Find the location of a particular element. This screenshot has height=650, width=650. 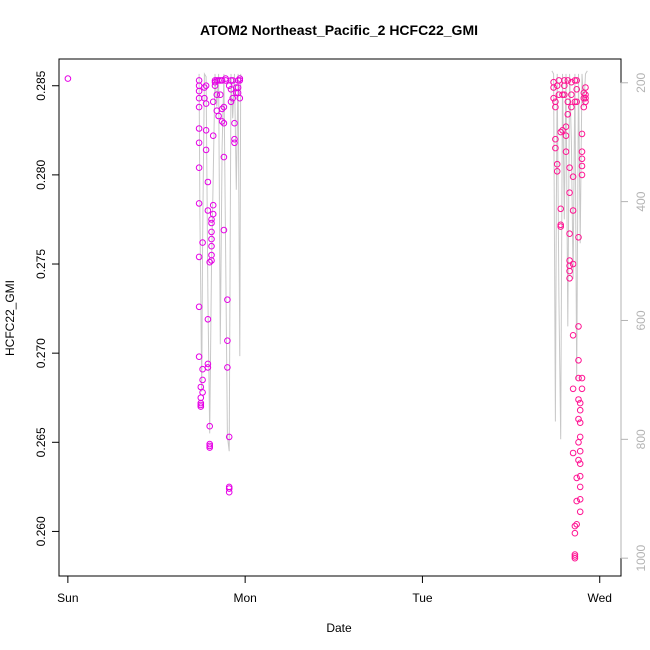

x-axis: Sun Mon Tue Wed is located at coordinates (334, 590).